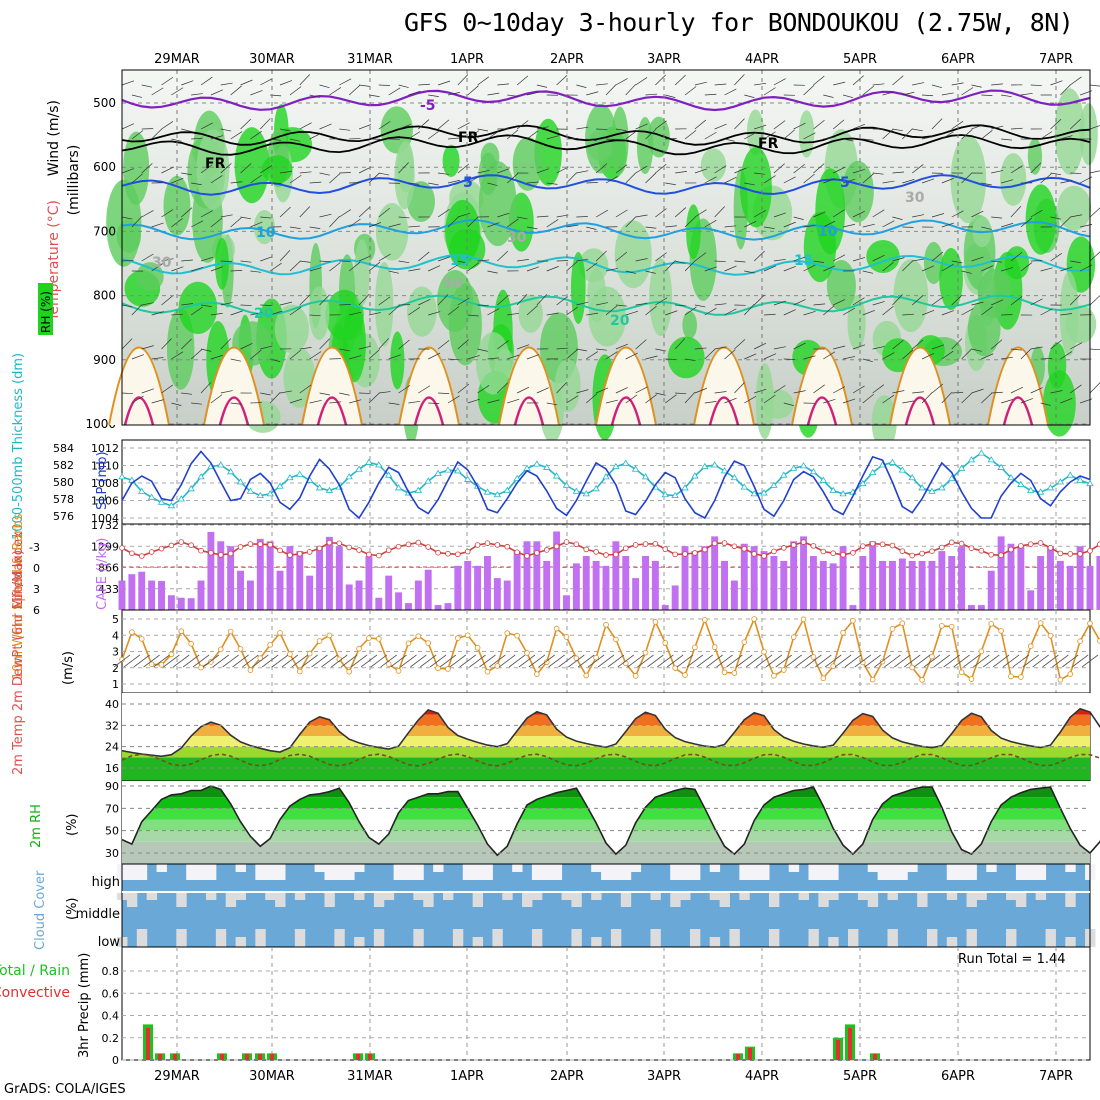 The width and height of the screenshot is (1100, 1100). I want to click on upper-ylabel-wind: Wind (m/s), so click(54, 138).